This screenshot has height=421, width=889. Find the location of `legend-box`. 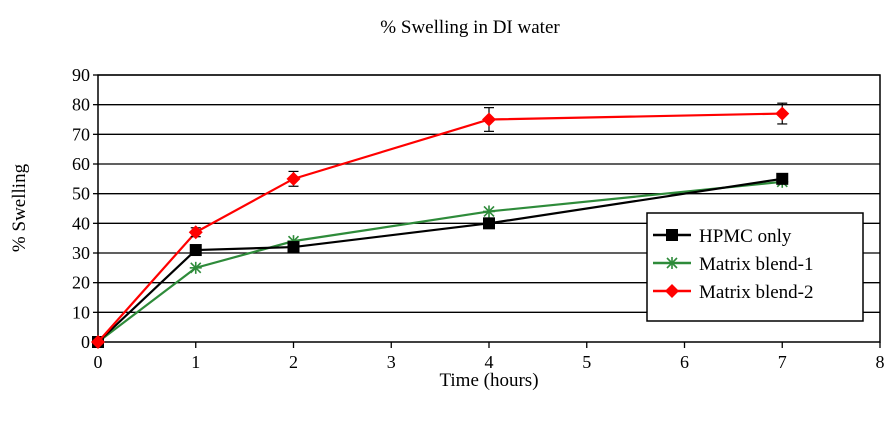

legend-box is located at coordinates (755, 267).